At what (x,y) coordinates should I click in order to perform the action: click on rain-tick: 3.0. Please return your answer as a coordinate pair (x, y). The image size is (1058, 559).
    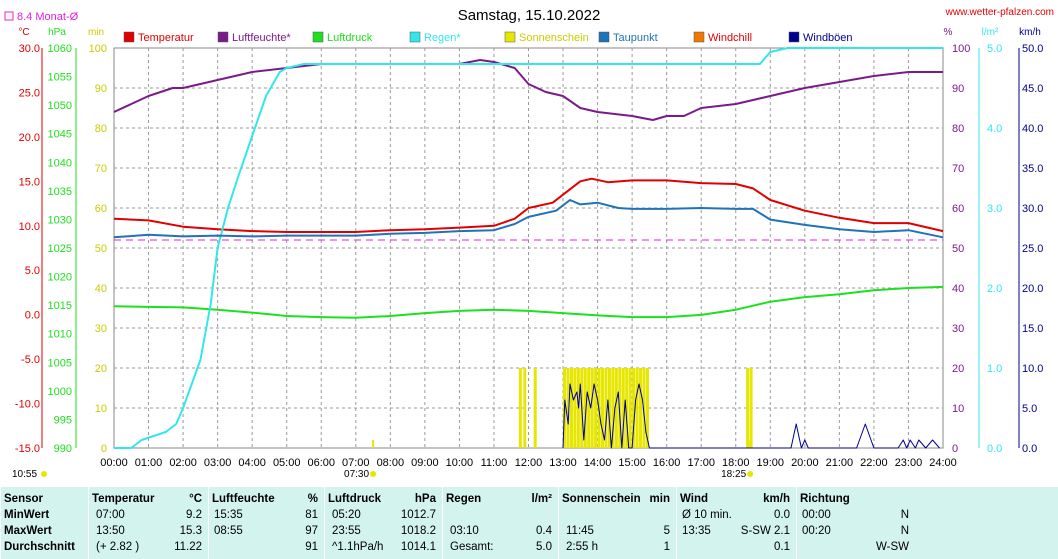
    Looking at the image, I should click on (994, 209).